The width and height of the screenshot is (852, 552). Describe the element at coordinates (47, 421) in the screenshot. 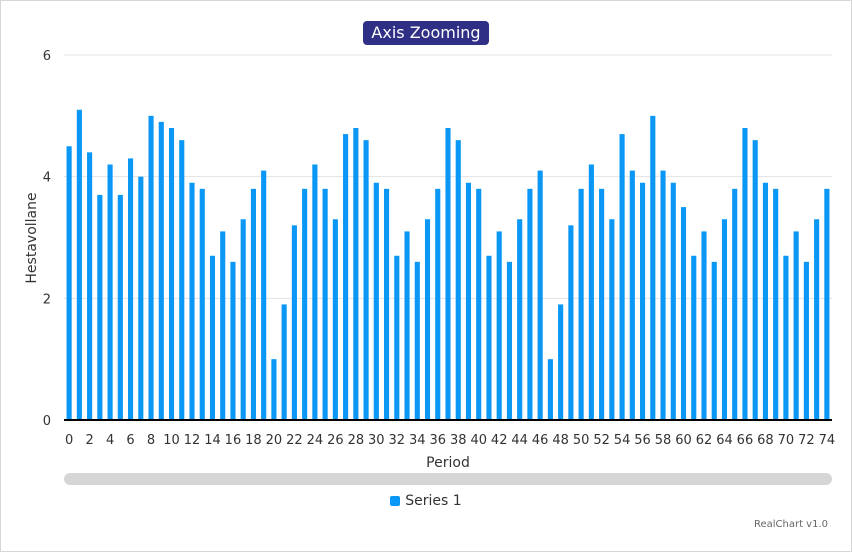

I see `y-tick-label: 0` at that location.